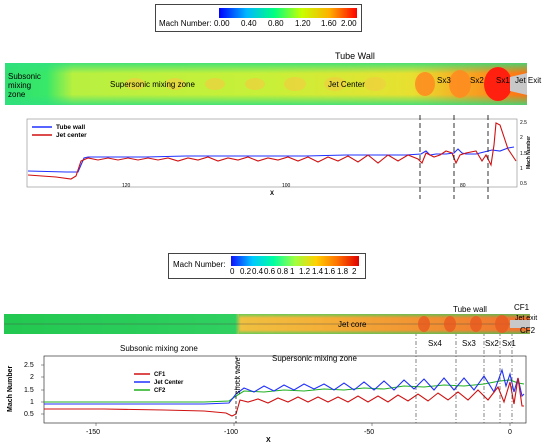 The width and height of the screenshot is (550, 448). What do you see at coordinates (70, 127) in the screenshot?
I see `top-legend-tube-wall: Tube wall` at bounding box center [70, 127].